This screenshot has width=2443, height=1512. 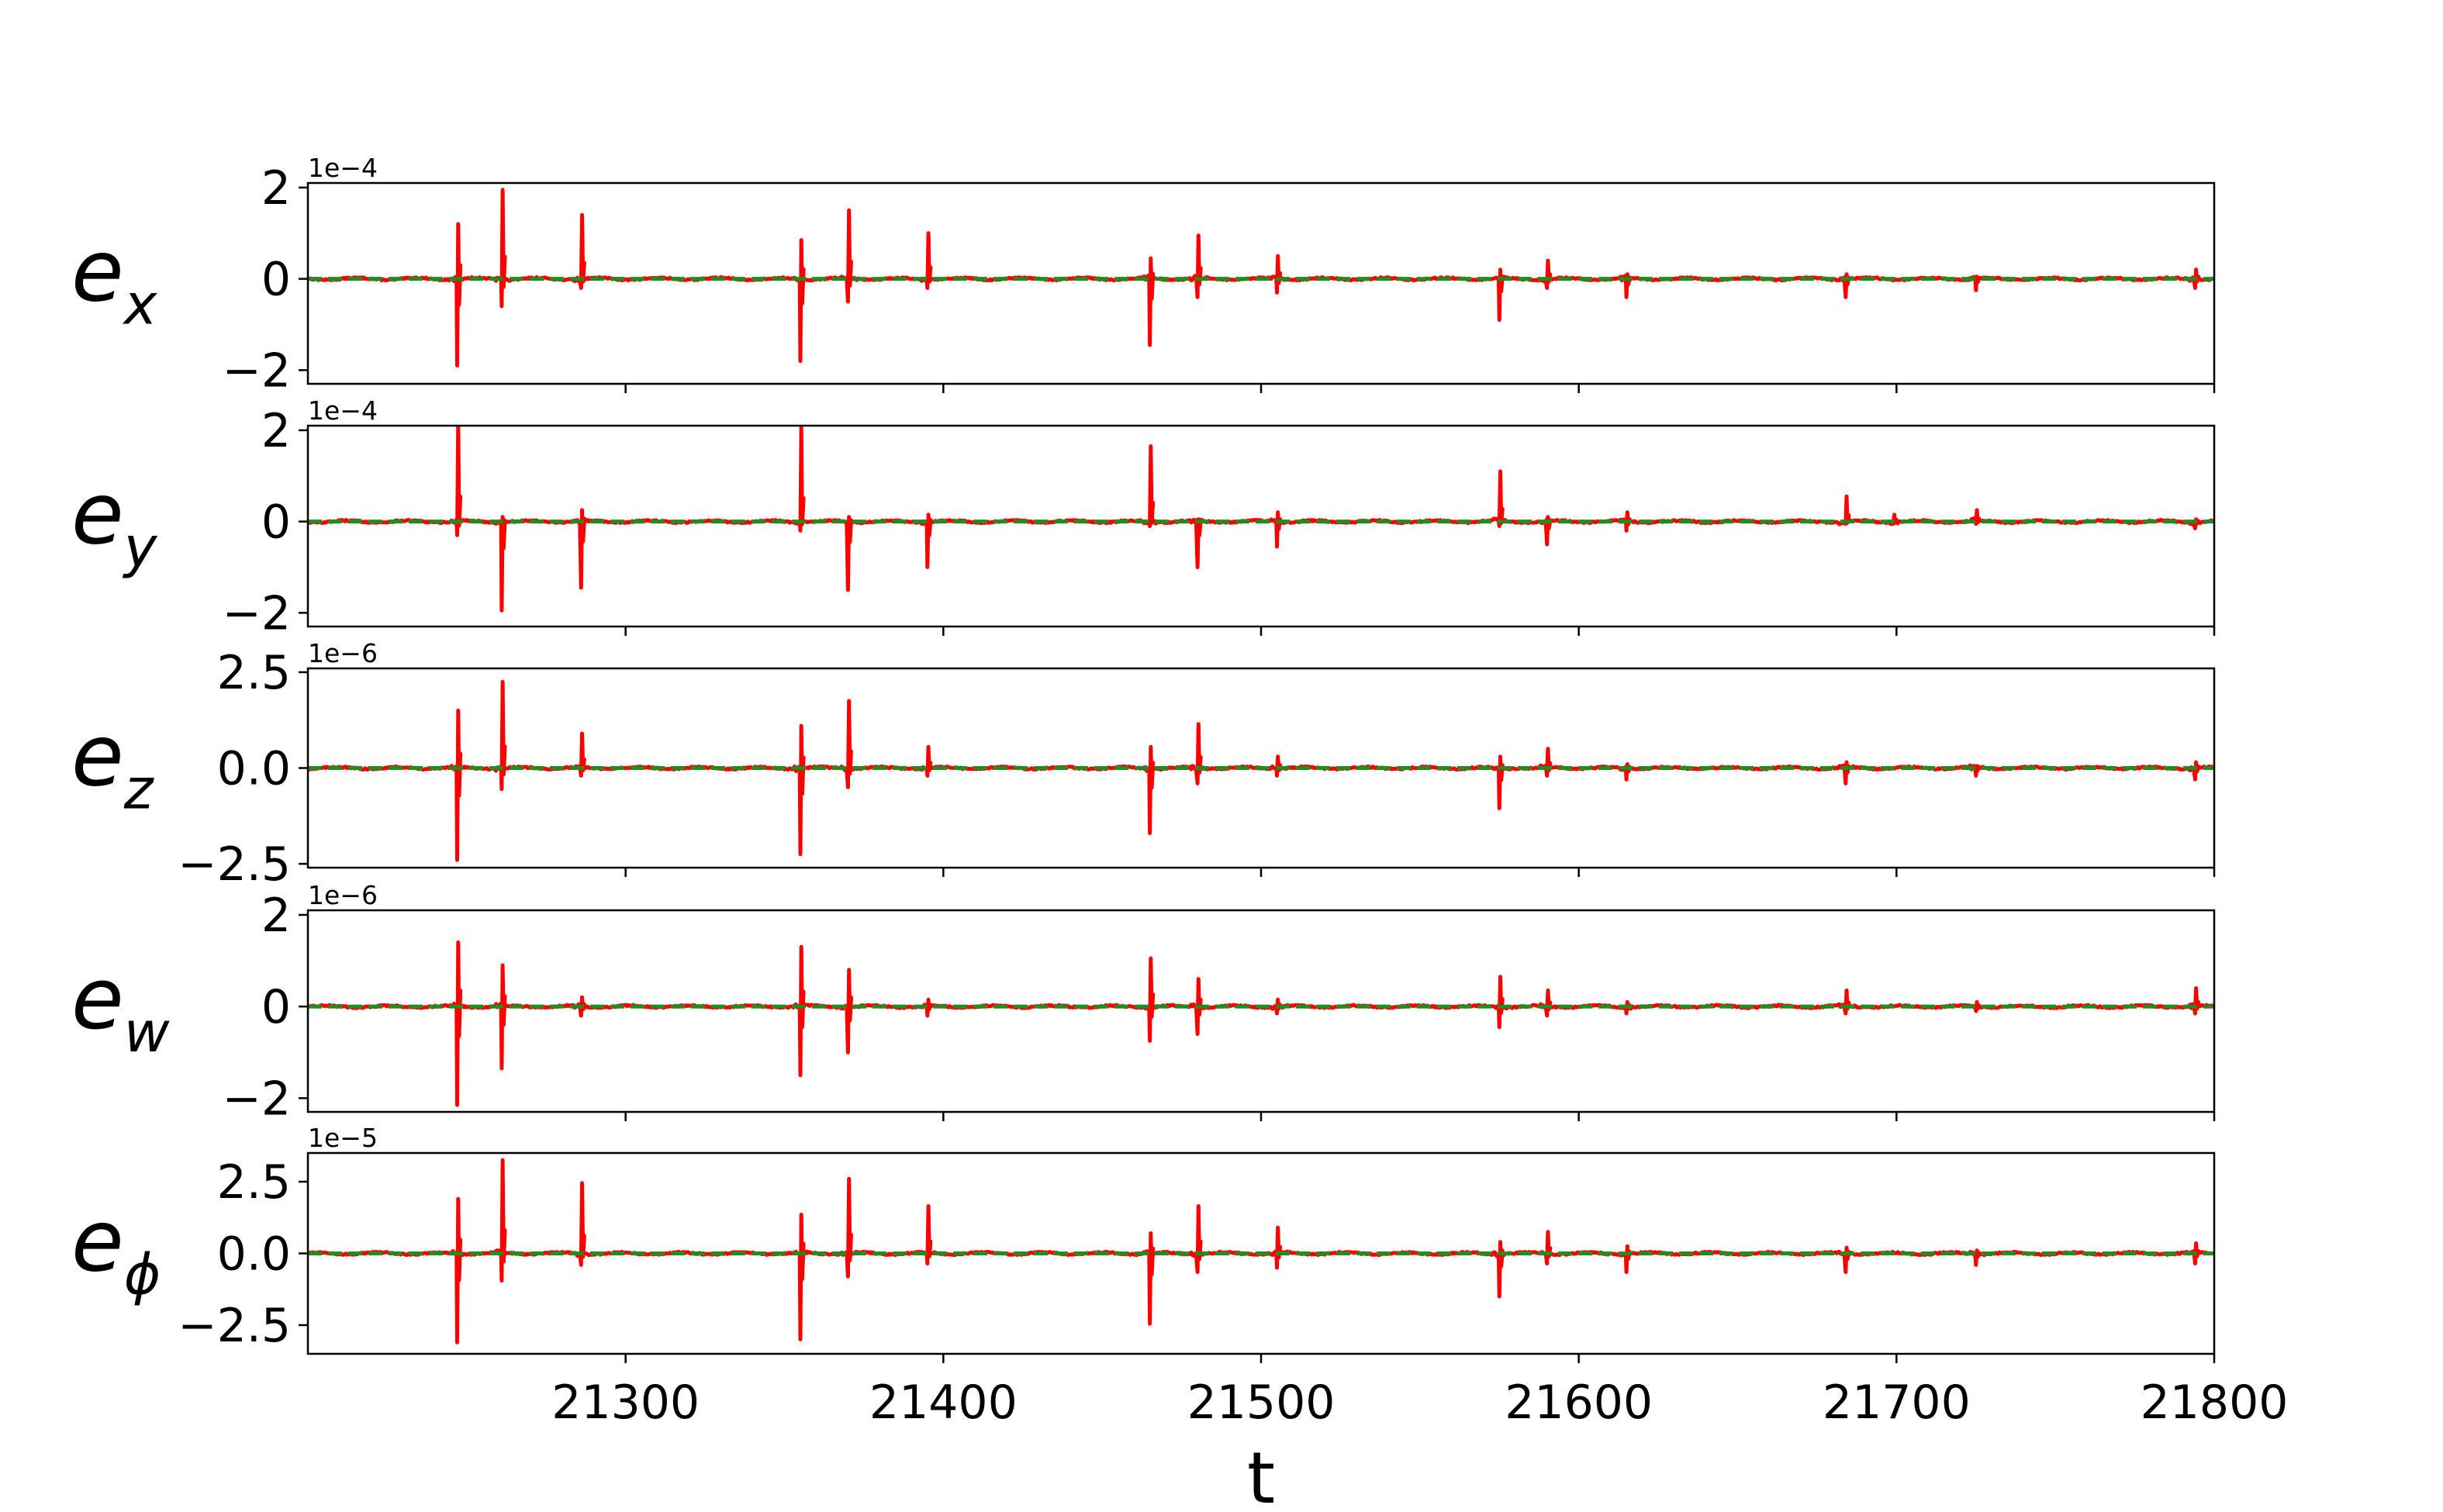 I want to click on x-tick-label: 21300, so click(x=625, y=1403).